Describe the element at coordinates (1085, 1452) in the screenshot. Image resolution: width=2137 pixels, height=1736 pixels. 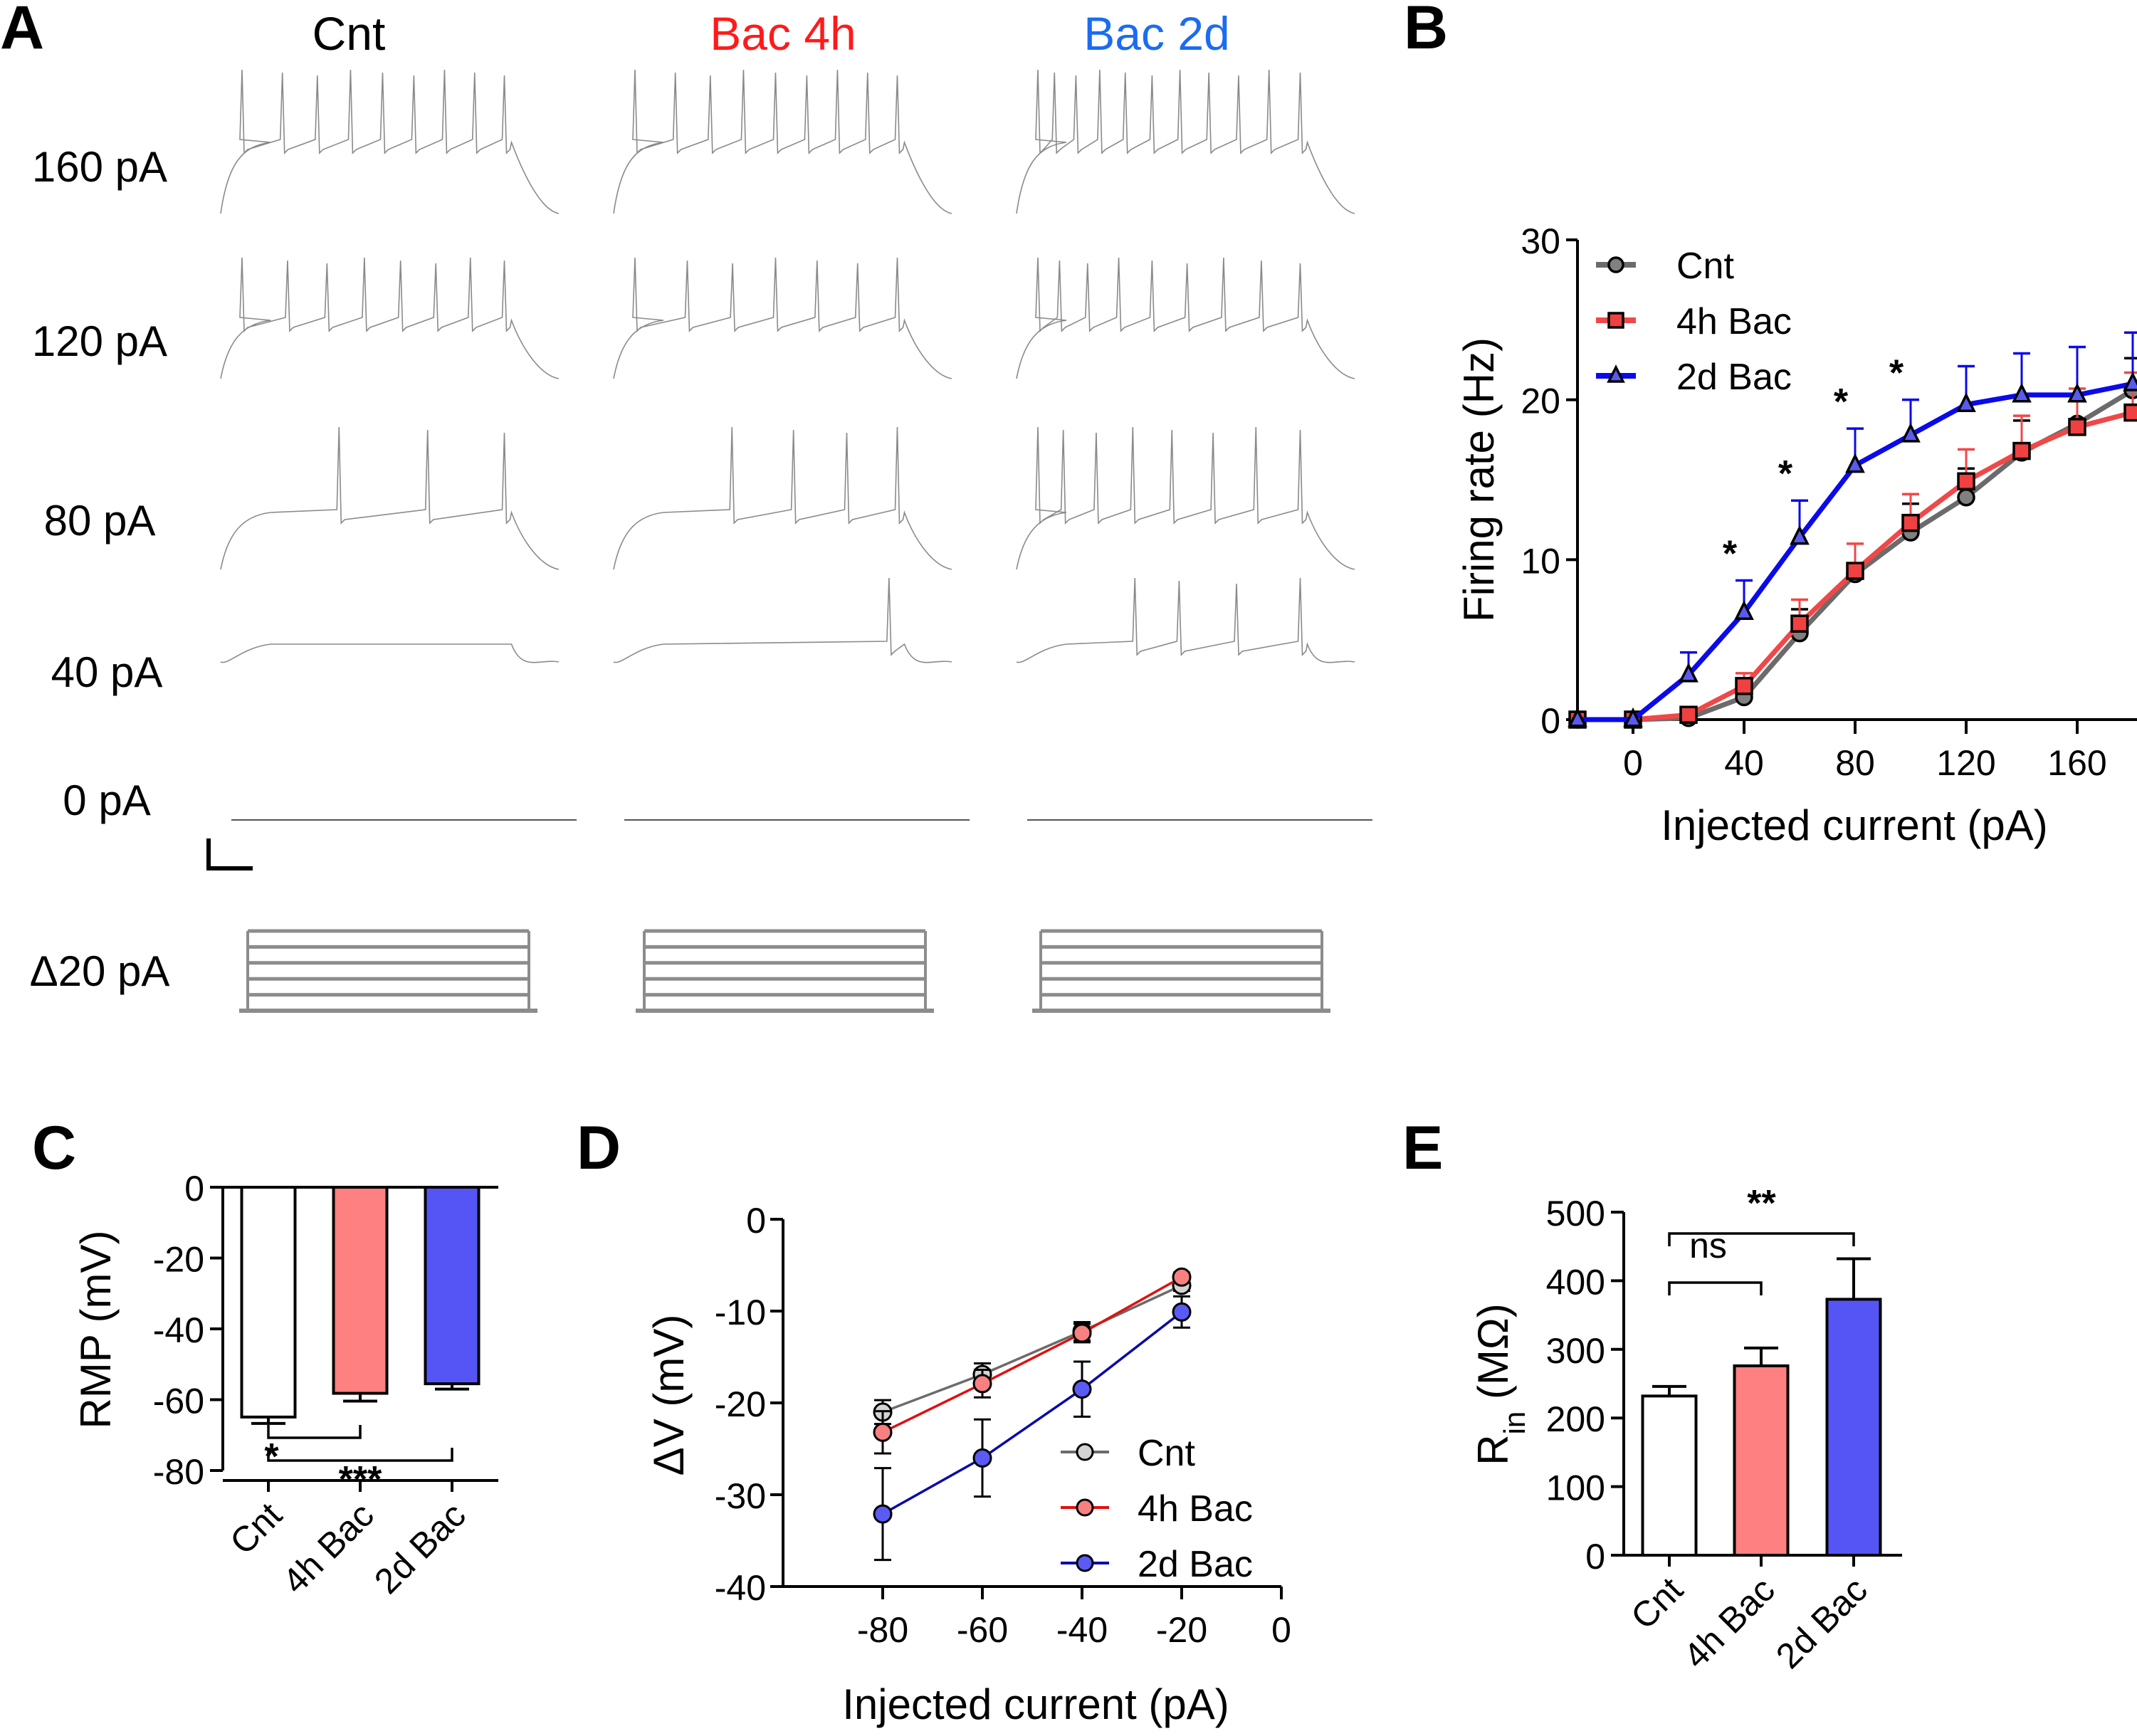
I see `legend-marker-cnt` at that location.